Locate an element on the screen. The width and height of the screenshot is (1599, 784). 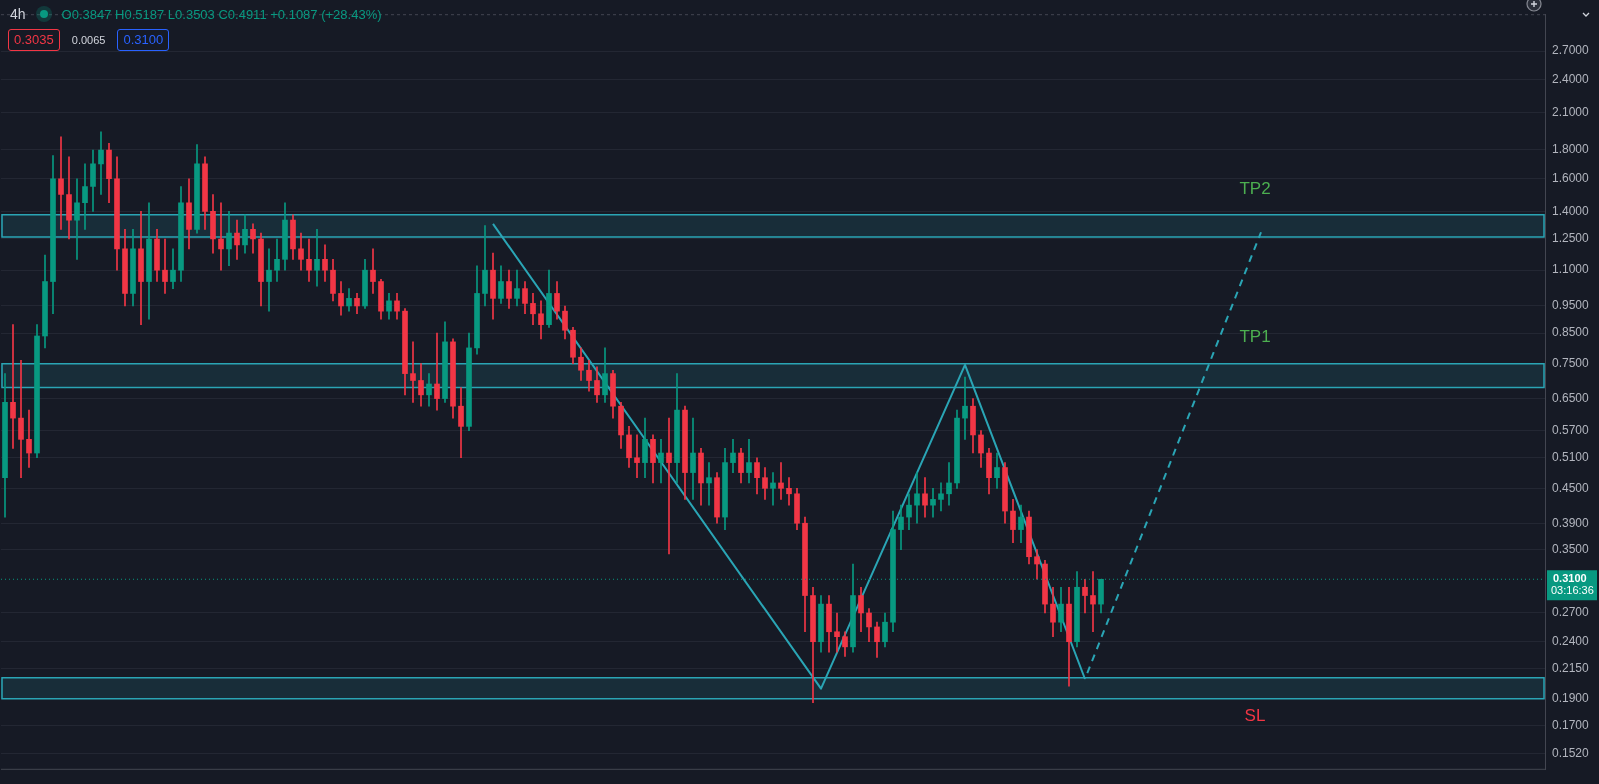
y-tick-label: 0.2400 is located at coordinates (1571, 641).